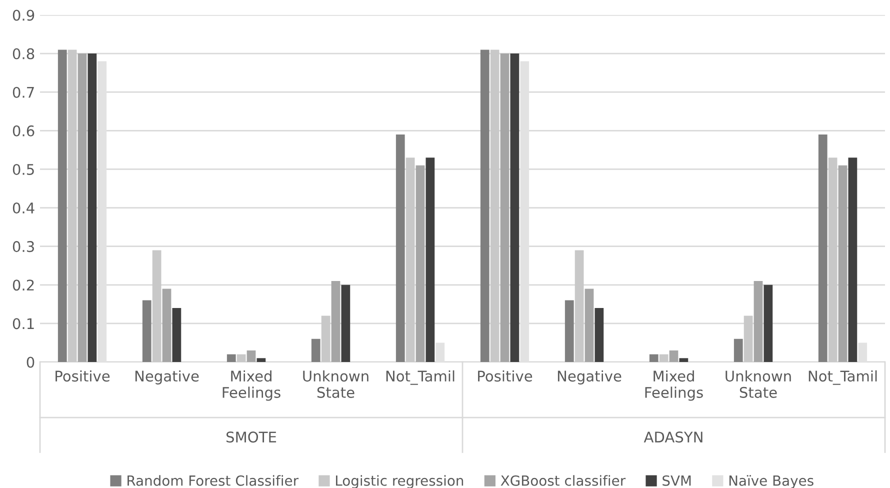  Describe the element at coordinates (23, 54) in the screenshot. I see `y-tick-label: 0.8` at that location.